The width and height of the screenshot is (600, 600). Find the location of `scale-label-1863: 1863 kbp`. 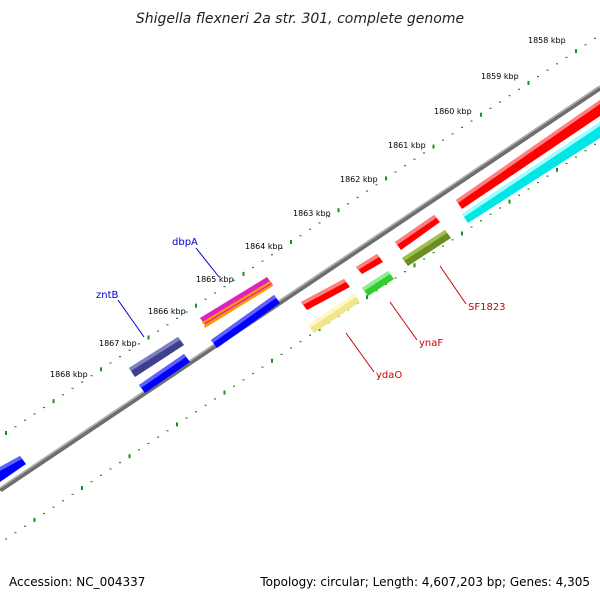

scale-label-1863: 1863 kbp is located at coordinates (312, 213).